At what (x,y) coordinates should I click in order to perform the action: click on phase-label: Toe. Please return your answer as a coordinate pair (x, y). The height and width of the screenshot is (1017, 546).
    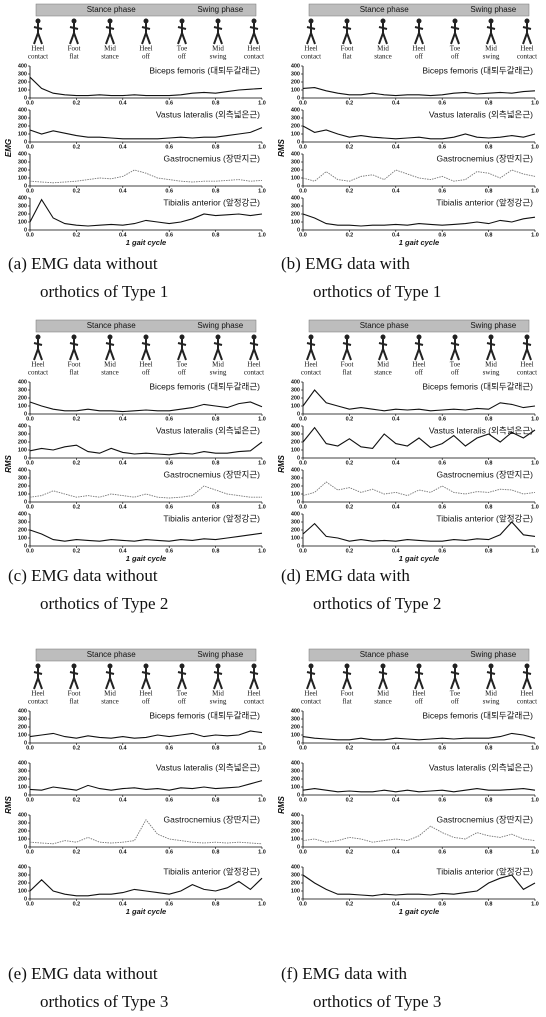
    Looking at the image, I should click on (182, 365).